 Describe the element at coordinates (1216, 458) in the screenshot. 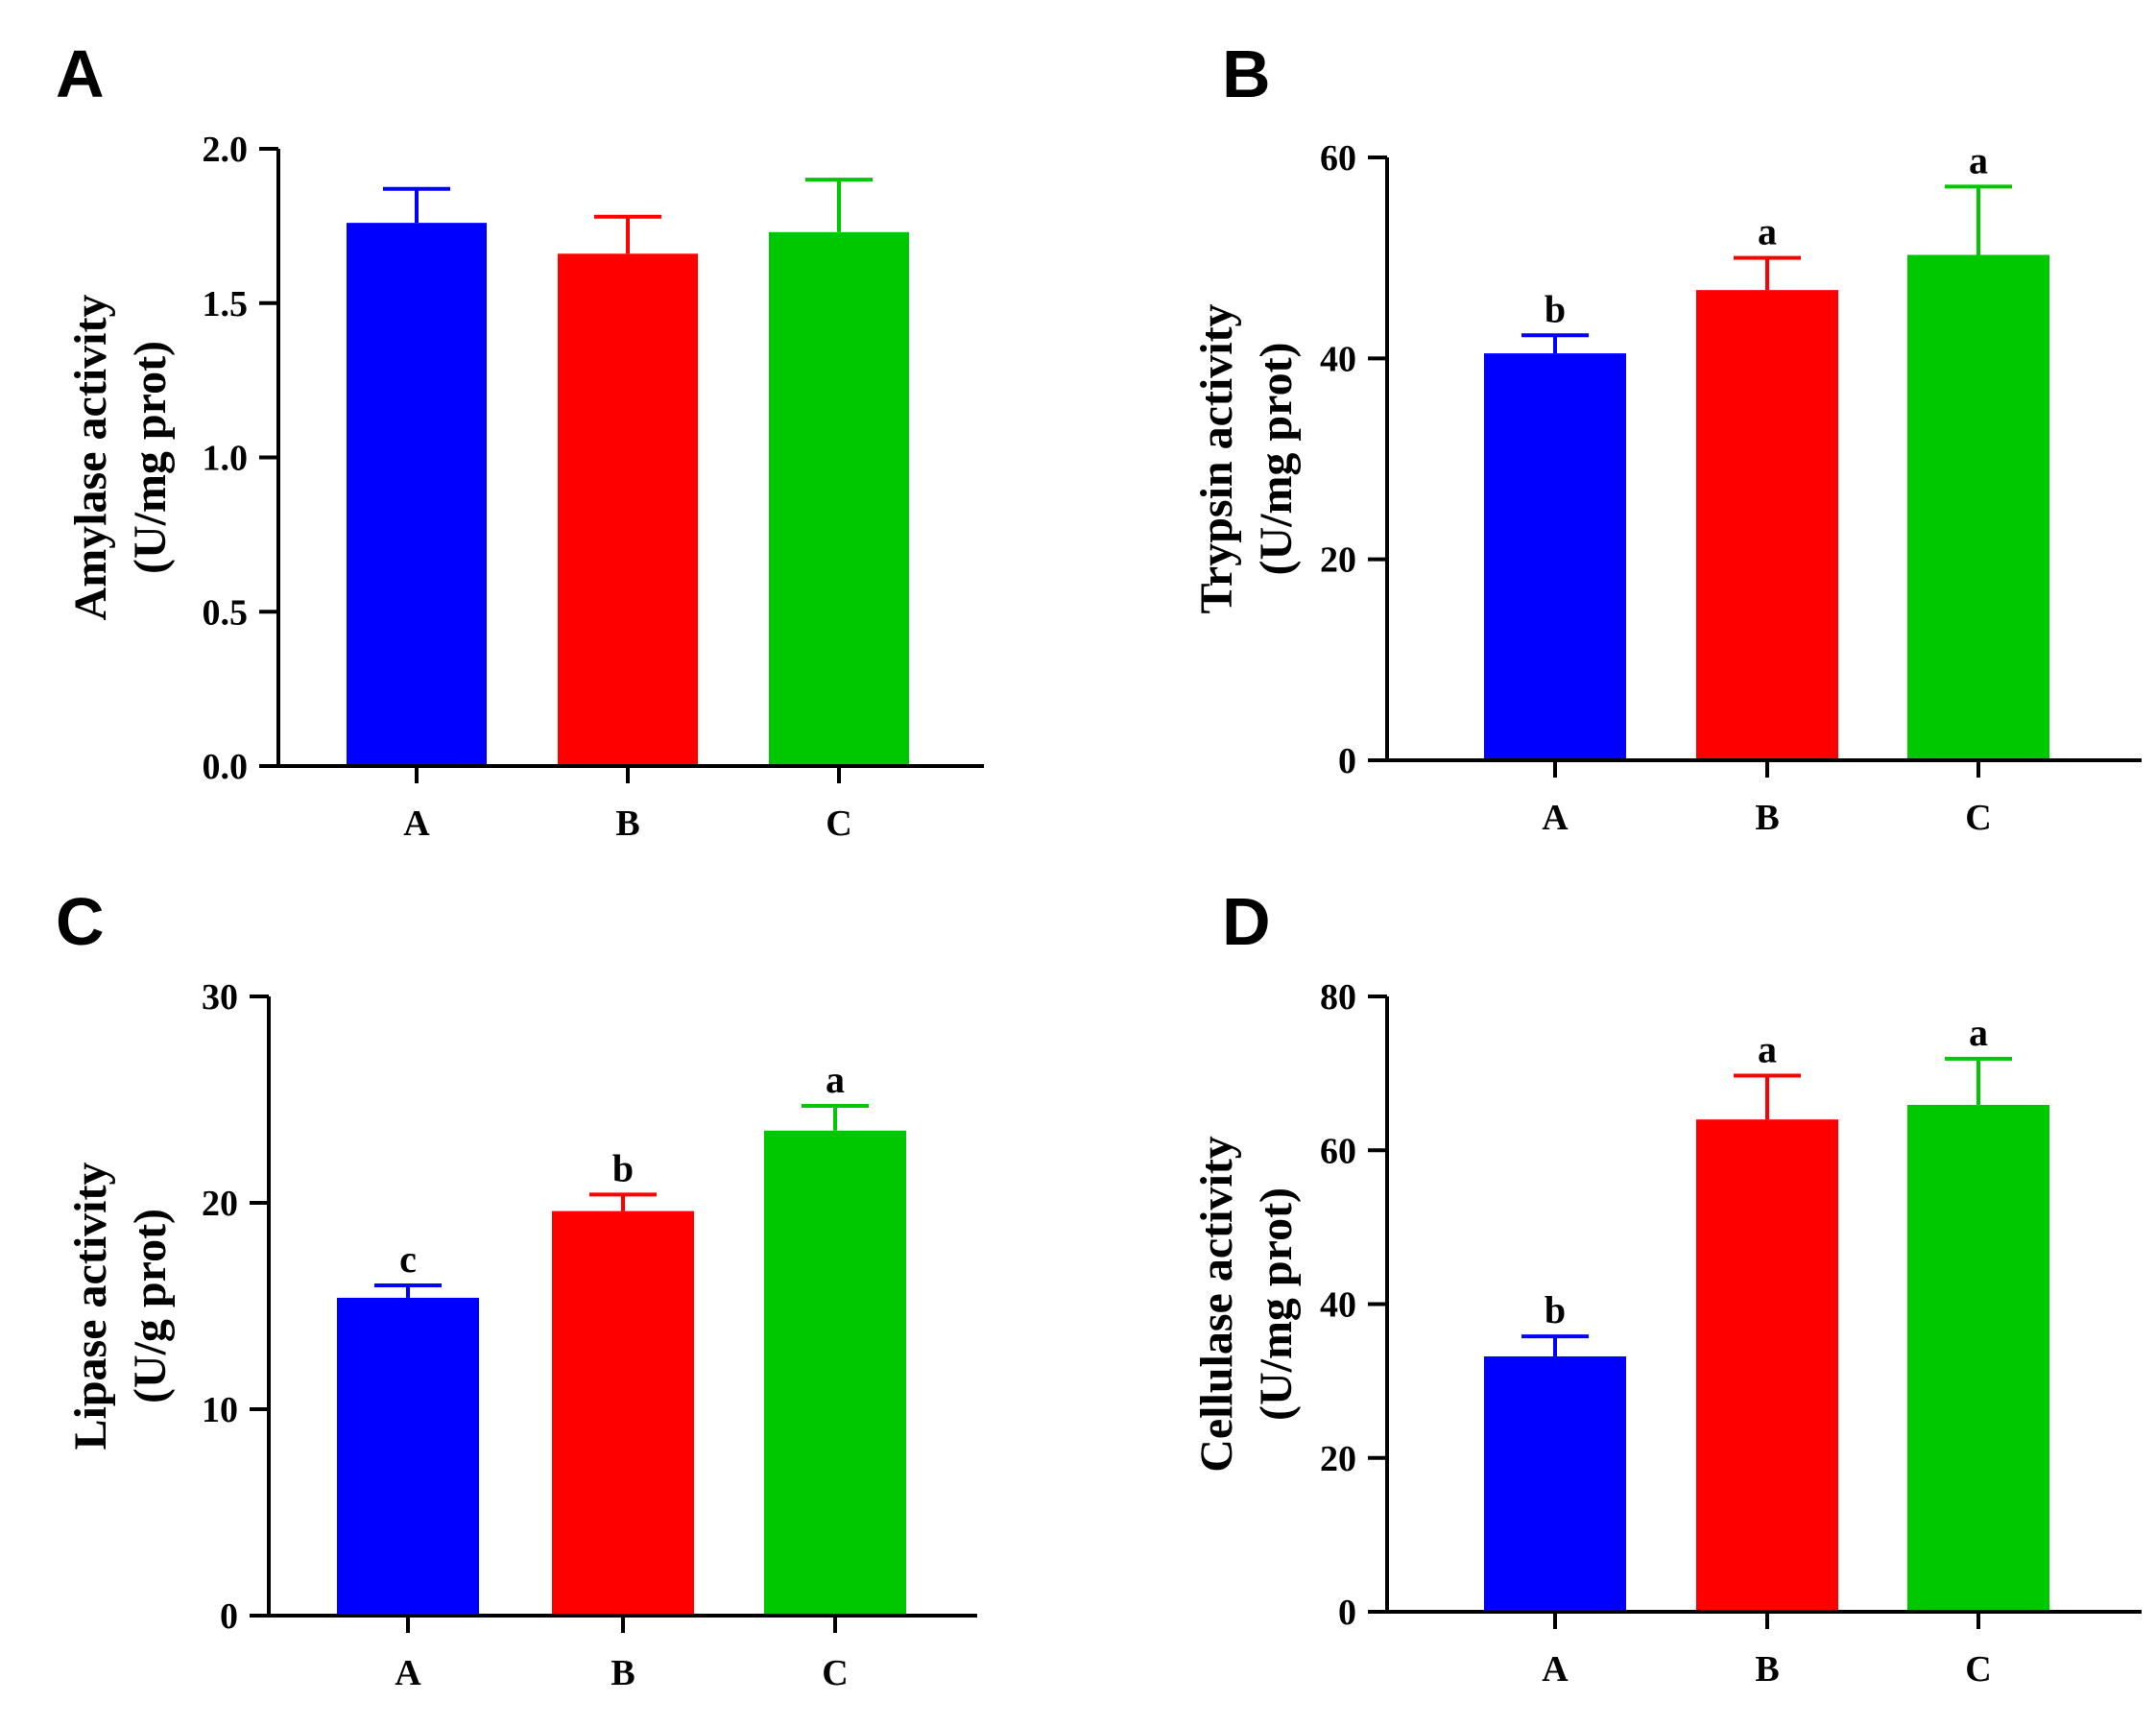

I see `y-axis-label-line: Trypsin activity` at that location.